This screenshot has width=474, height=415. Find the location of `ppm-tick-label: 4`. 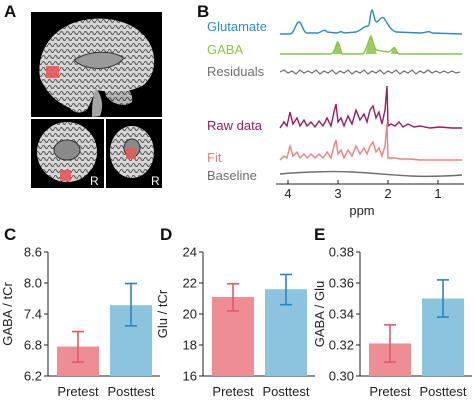

ppm-tick-label: 4 is located at coordinates (287, 193).